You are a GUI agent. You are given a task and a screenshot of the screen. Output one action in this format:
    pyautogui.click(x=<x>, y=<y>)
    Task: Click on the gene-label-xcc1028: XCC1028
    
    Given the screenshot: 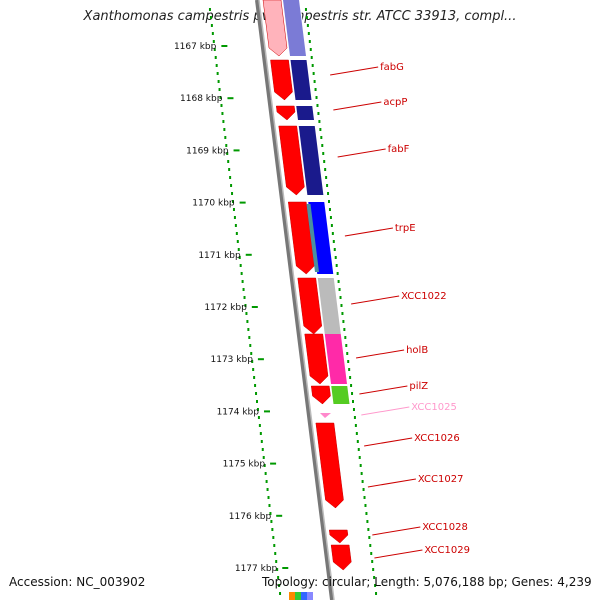 What is the action you would take?
    pyautogui.click(x=445, y=527)
    